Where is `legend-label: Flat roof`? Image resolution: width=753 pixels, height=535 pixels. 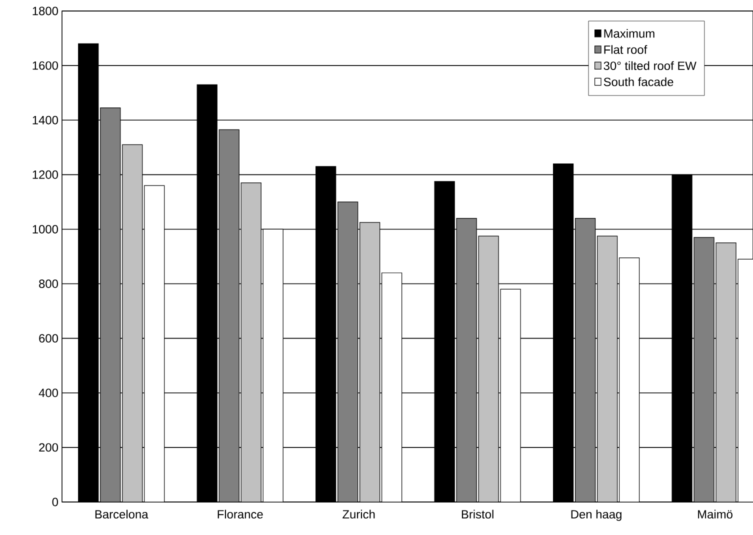
legend-label: Flat roof is located at coordinates (626, 49).